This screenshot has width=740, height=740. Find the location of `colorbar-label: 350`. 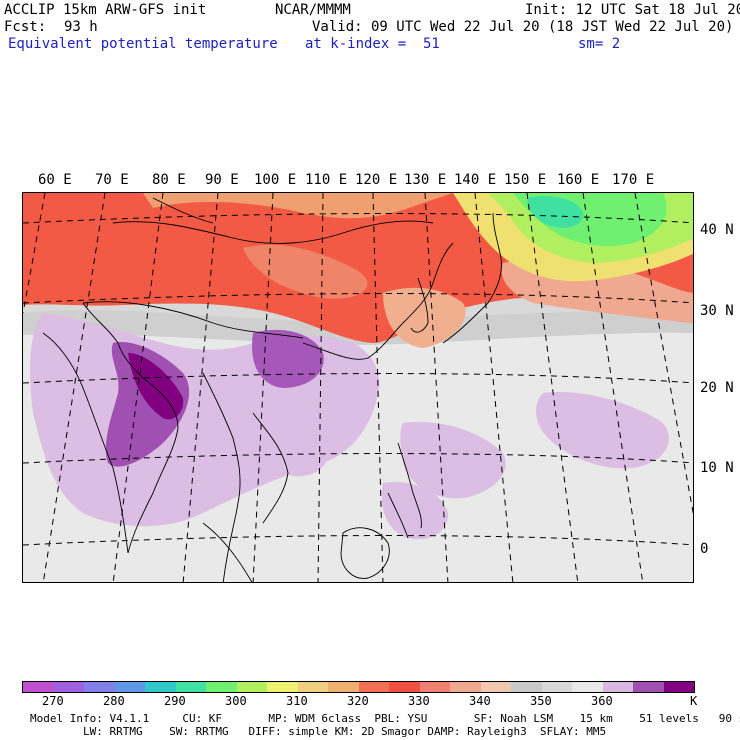

colorbar-label: 350 is located at coordinates (541, 701).